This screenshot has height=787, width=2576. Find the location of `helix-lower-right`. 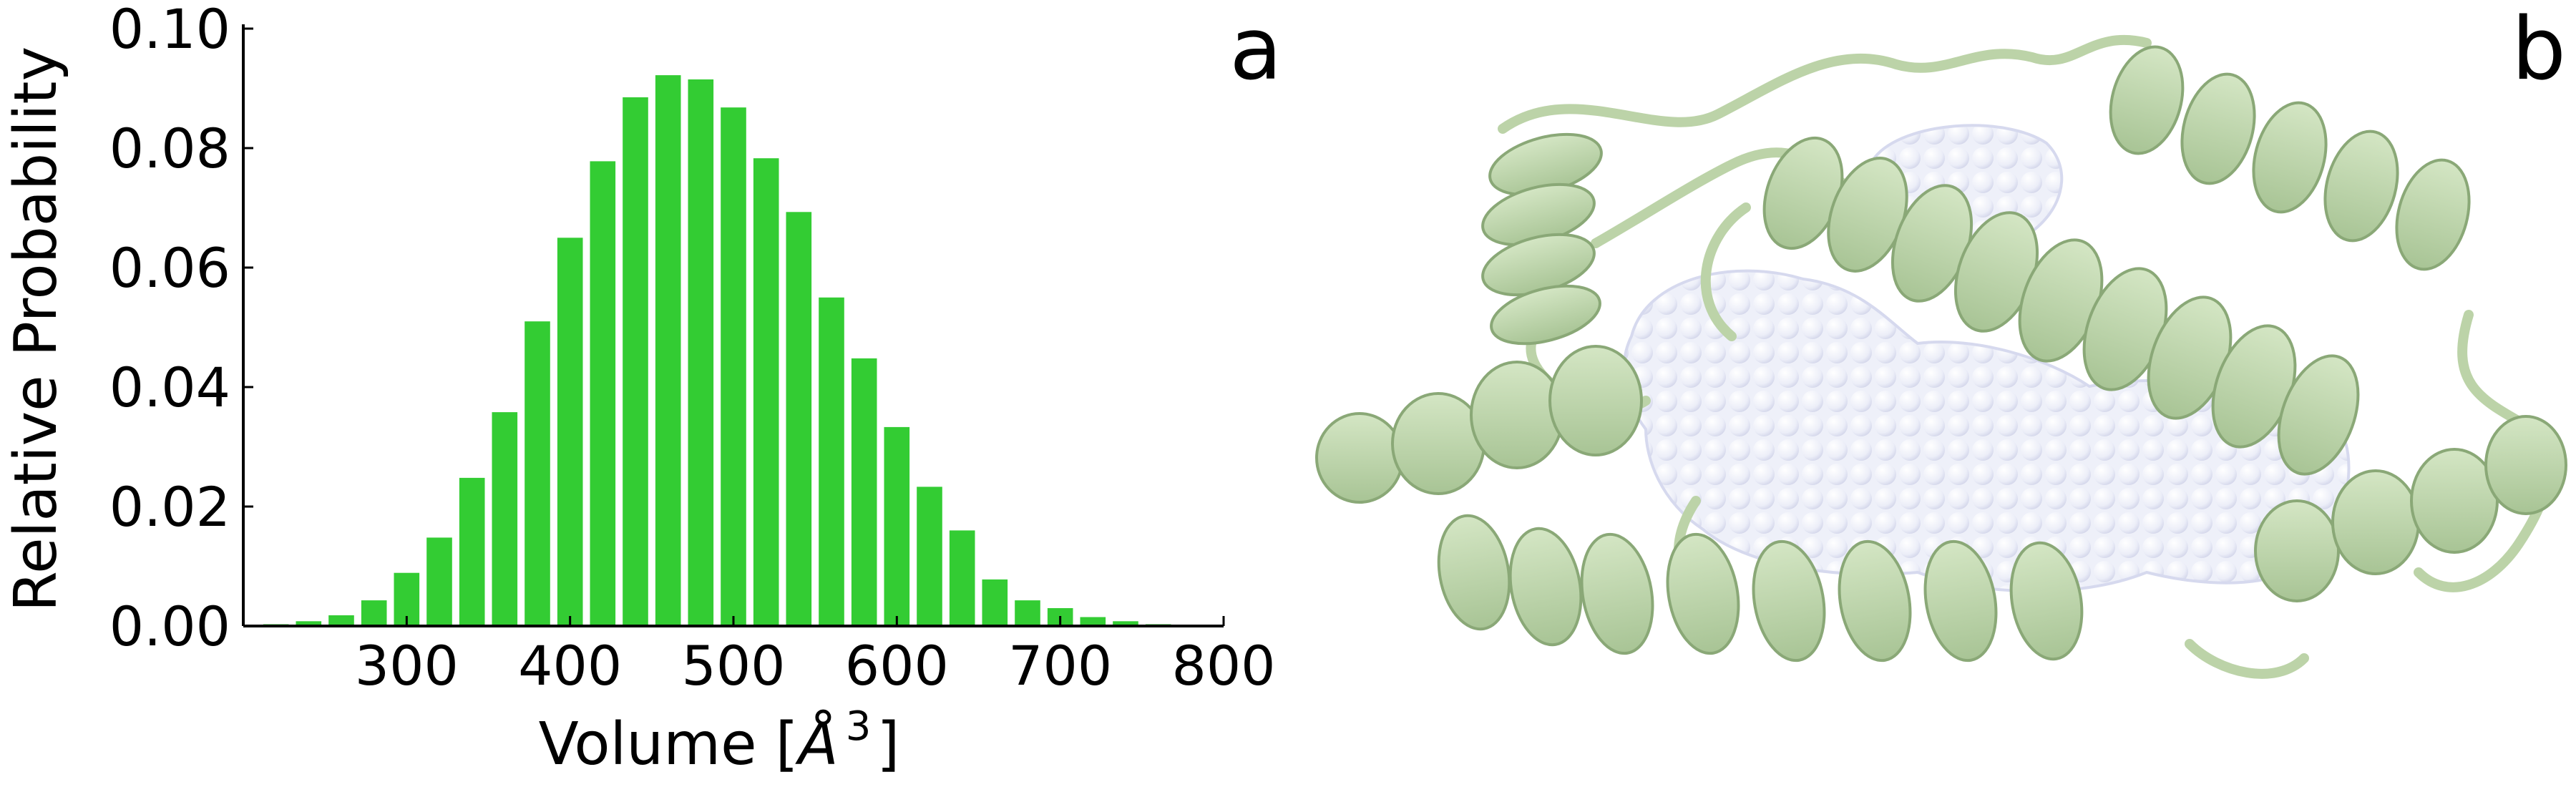

helix-lower-right is located at coordinates (2410, 509).